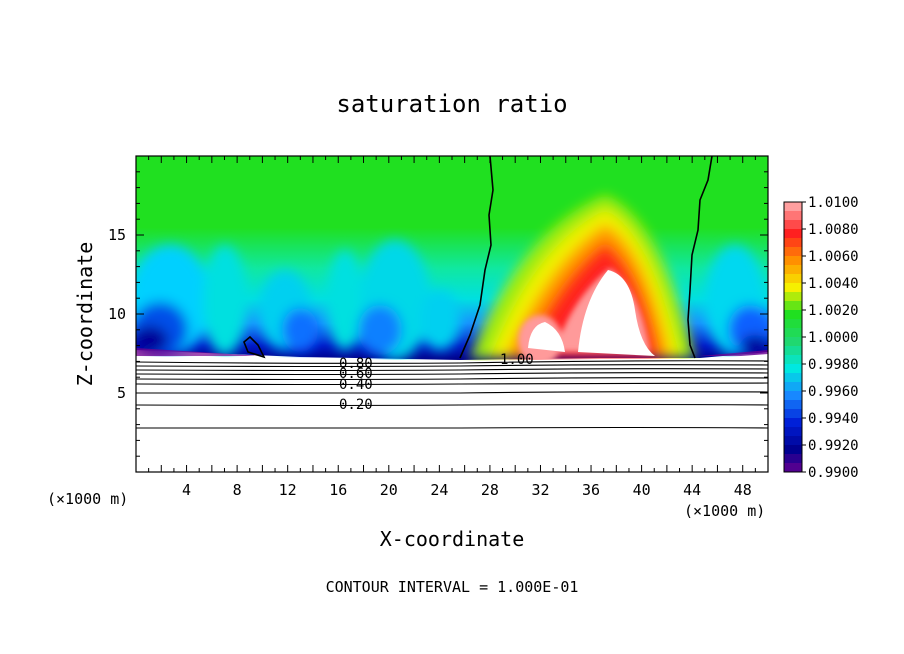 The image size is (904, 654). I want to click on contour-interval-note: CONTOUR INTERVAL = 1.000E-01, so click(452, 587).